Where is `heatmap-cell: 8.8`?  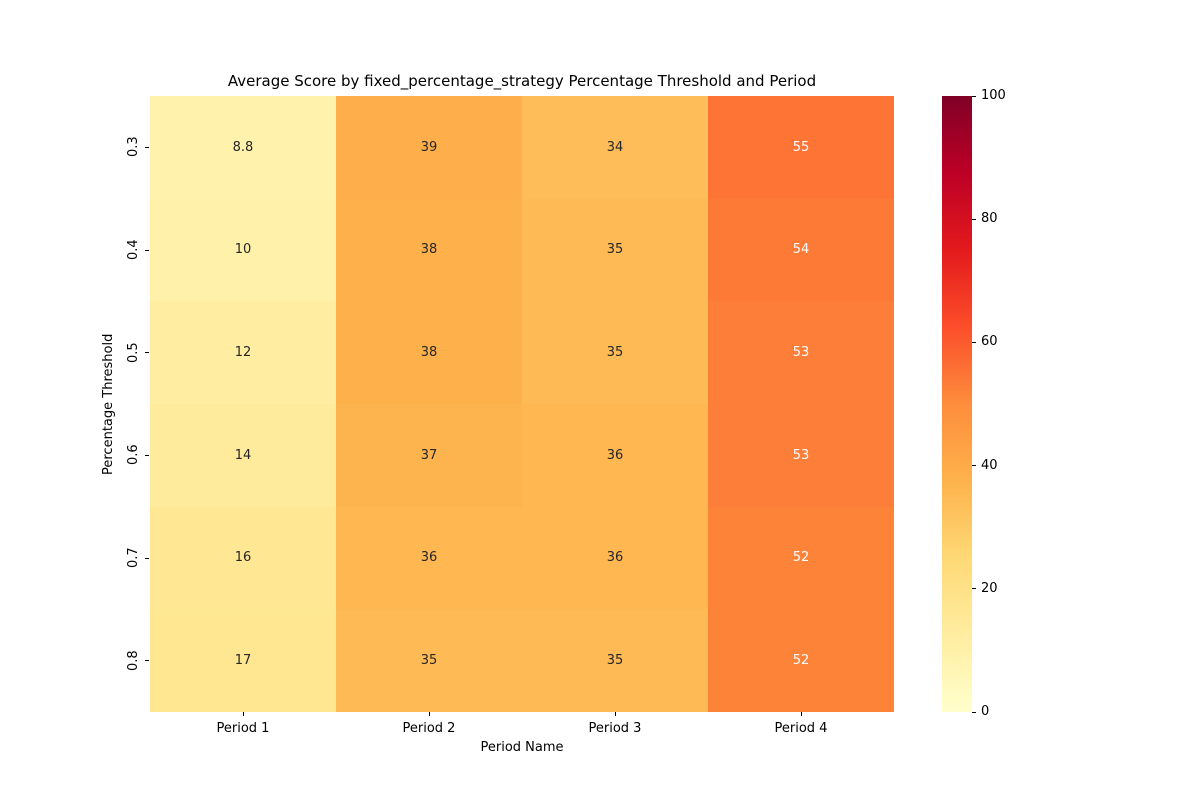 heatmap-cell: 8.8 is located at coordinates (243, 147).